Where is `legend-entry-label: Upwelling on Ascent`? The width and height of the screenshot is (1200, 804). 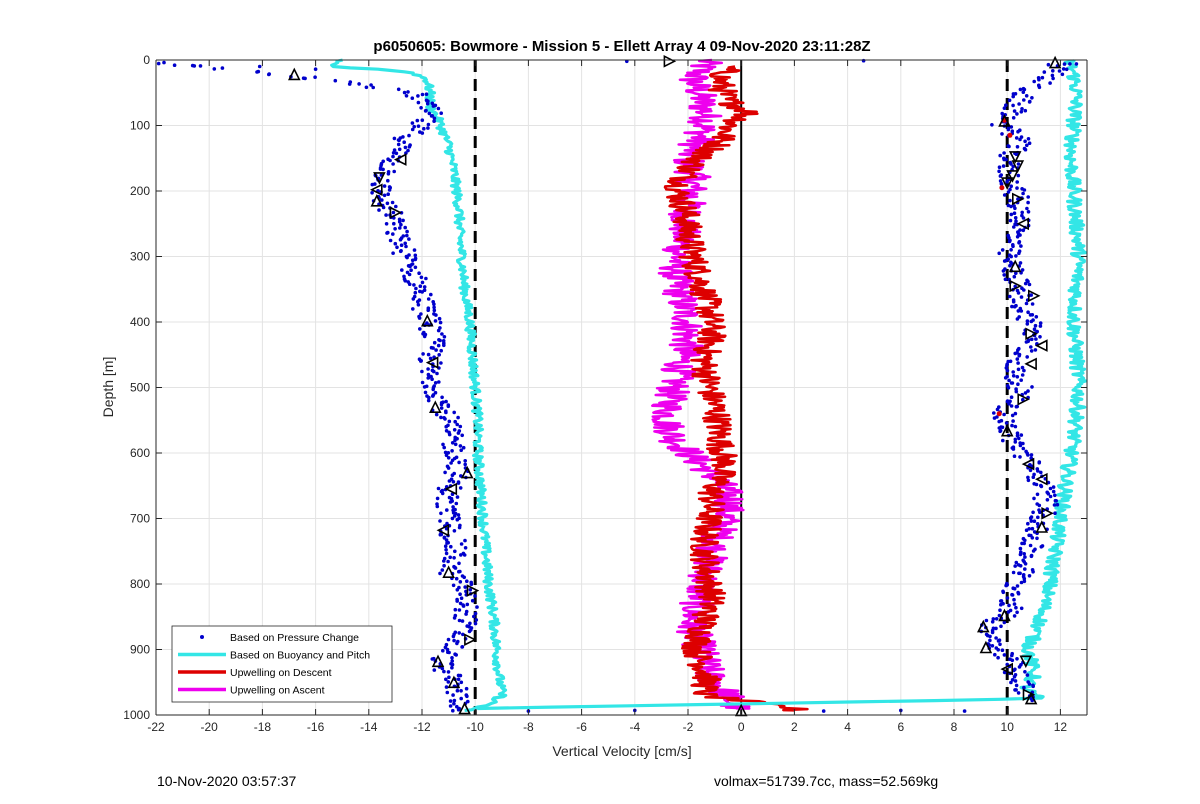 legend-entry-label: Upwelling on Ascent is located at coordinates (277, 691).